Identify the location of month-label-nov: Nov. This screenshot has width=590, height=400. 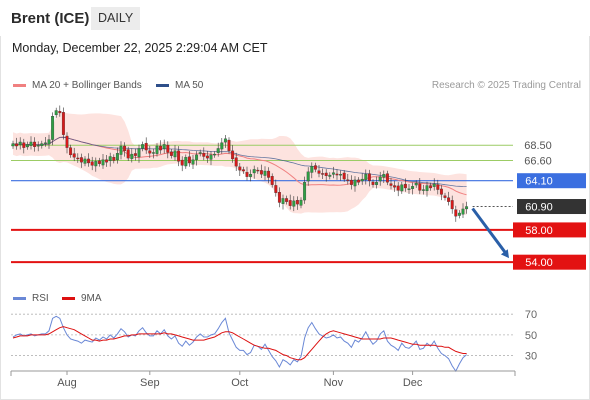
(334, 383).